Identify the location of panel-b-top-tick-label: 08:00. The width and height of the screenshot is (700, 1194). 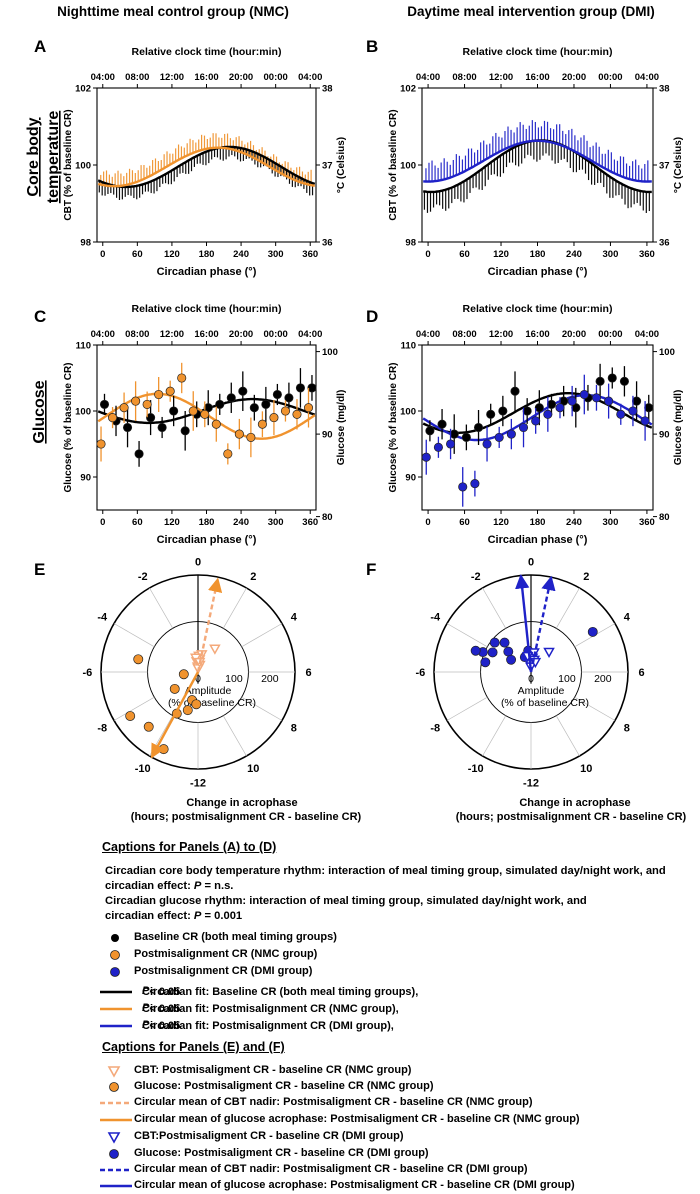
(464, 77).